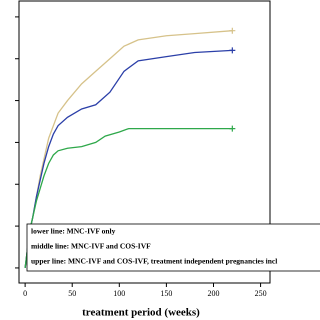 Image resolution: width=320 pixels, height=320 pixels. I want to click on x-axis-title: treatment period (weeks), so click(141, 313).